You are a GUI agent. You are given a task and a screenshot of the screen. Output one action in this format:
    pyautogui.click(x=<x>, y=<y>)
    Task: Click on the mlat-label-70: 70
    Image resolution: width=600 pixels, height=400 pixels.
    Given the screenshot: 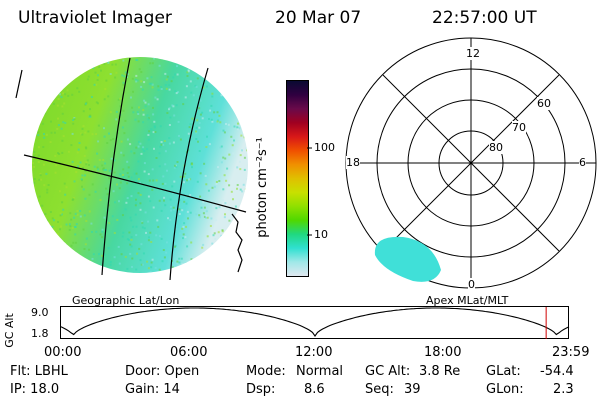 What is the action you would take?
    pyautogui.click(x=519, y=127)
    